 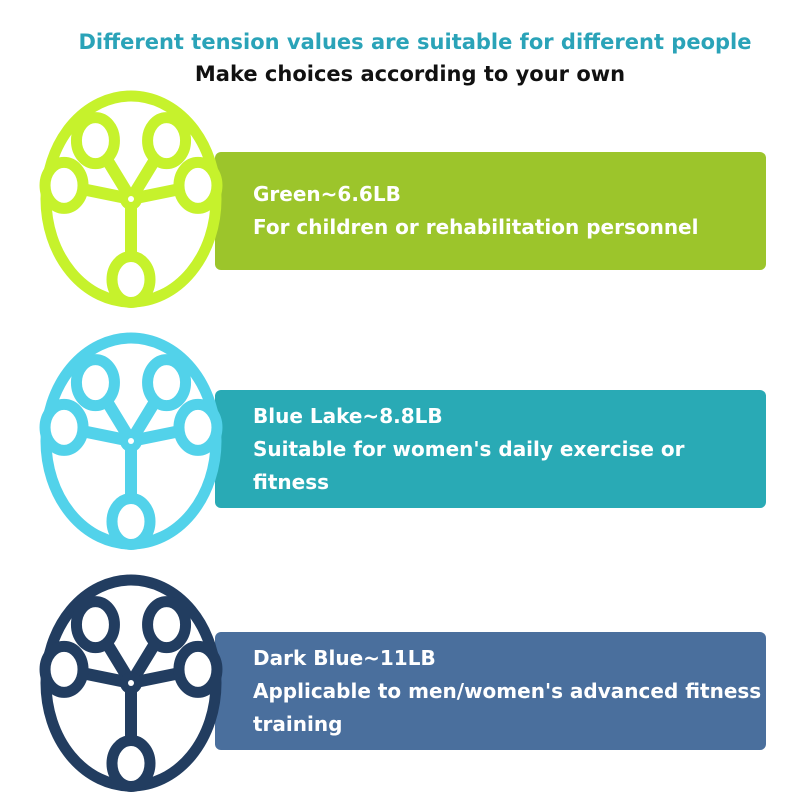 What do you see at coordinates (348, 415) in the screenshot?
I see `option-name: Blue Lake~8.8LB` at bounding box center [348, 415].